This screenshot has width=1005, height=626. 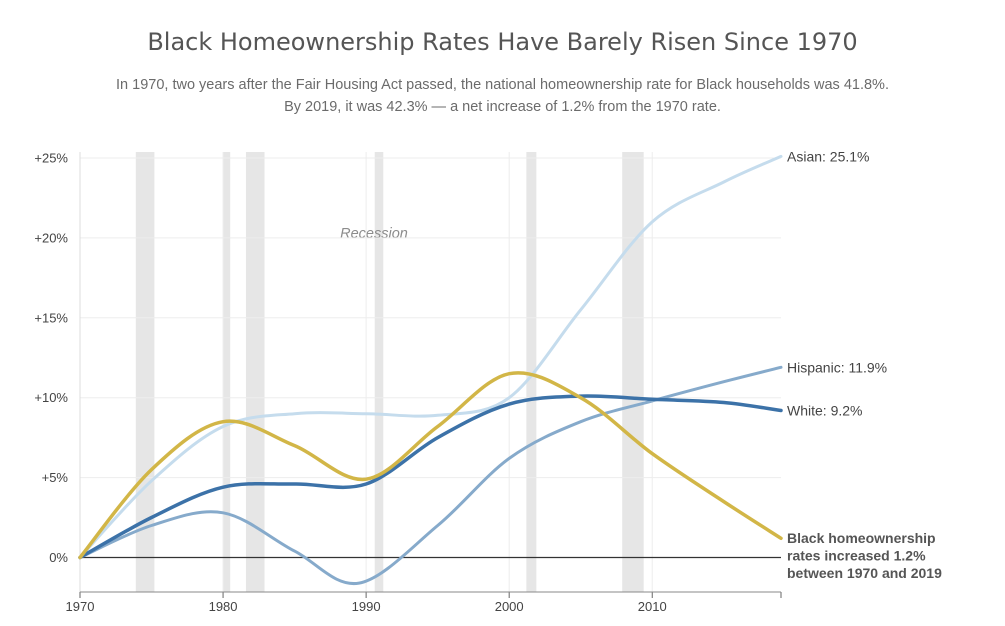 I want to click on black-note-line: between 1970 and 2019, so click(x=864, y=573).